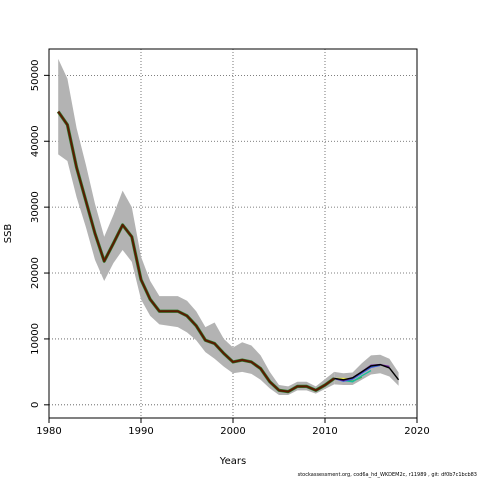 This screenshot has width=480, height=484. Describe the element at coordinates (48, 431) in the screenshot. I see `x-tick-label: 1980` at that location.